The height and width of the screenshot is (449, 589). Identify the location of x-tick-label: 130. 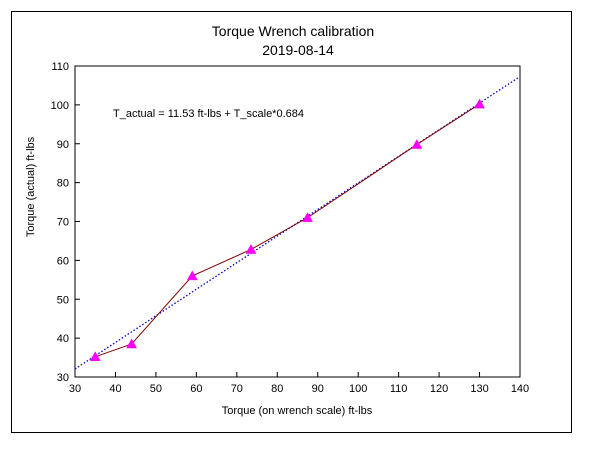
(479, 389).